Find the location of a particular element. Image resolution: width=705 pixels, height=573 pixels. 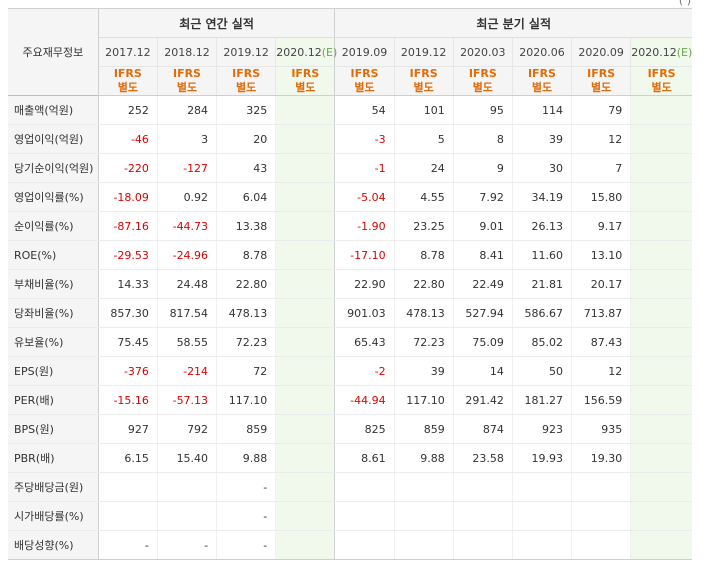

value-cell: 6.04 is located at coordinates (246, 197).